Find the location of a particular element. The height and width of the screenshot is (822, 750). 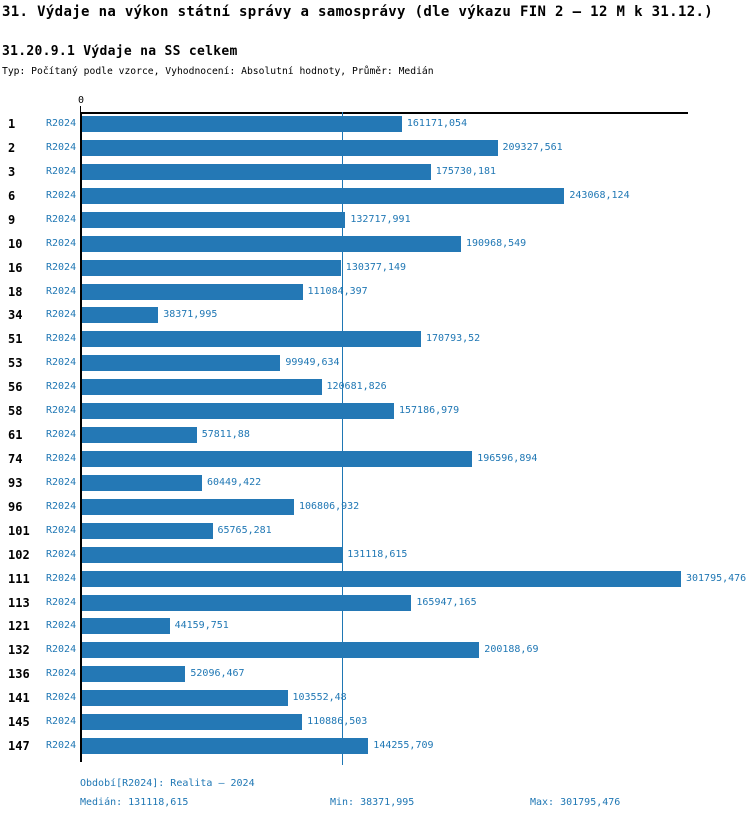

bar-value-label: 196596,894 is located at coordinates (507, 458).